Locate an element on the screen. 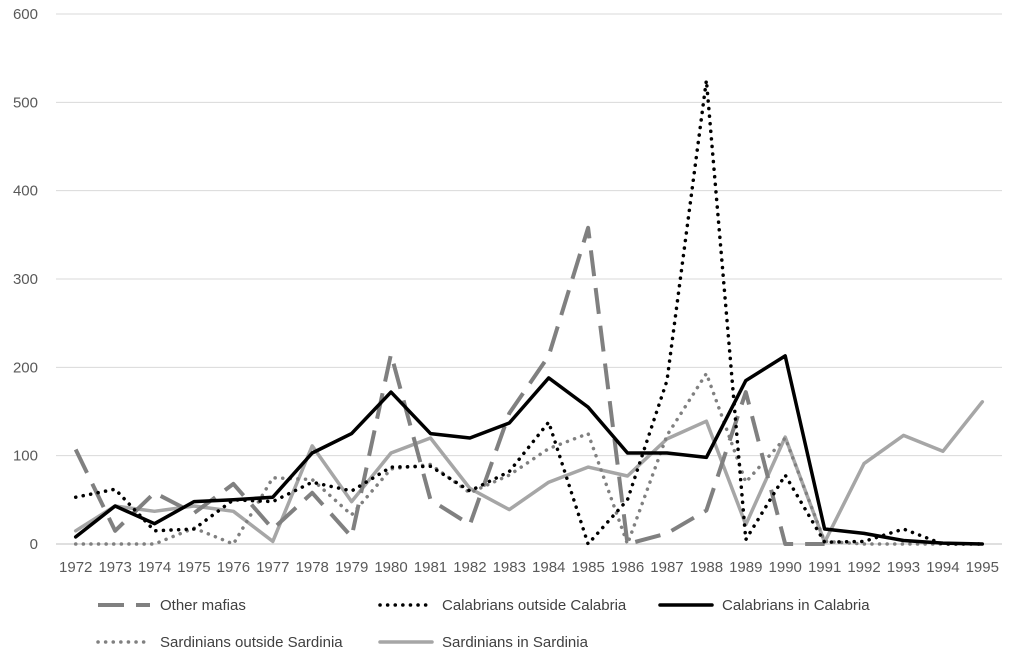  x-tick-label: 1984 is located at coordinates (548, 567).